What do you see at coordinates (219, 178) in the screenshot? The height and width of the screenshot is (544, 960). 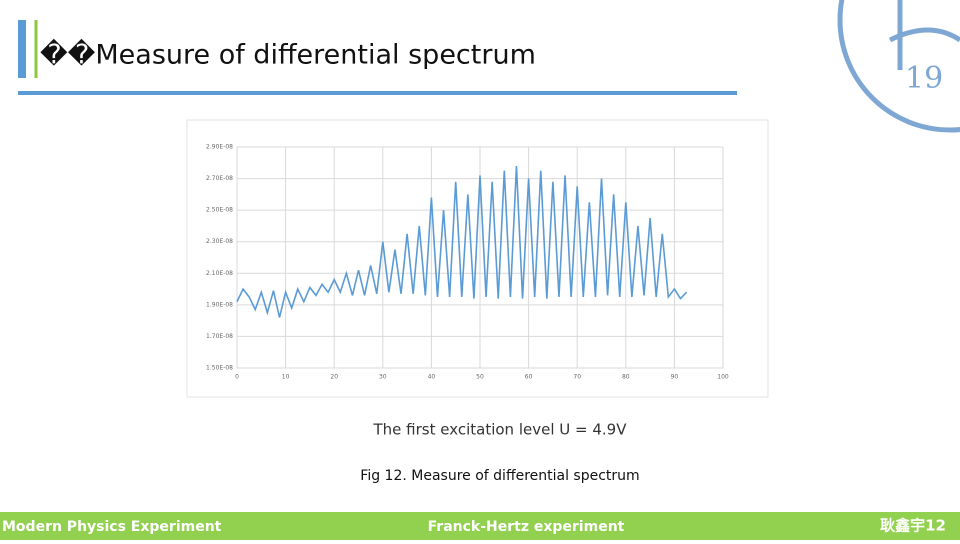 I see `y-tick-label: 2.70E-08` at bounding box center [219, 178].